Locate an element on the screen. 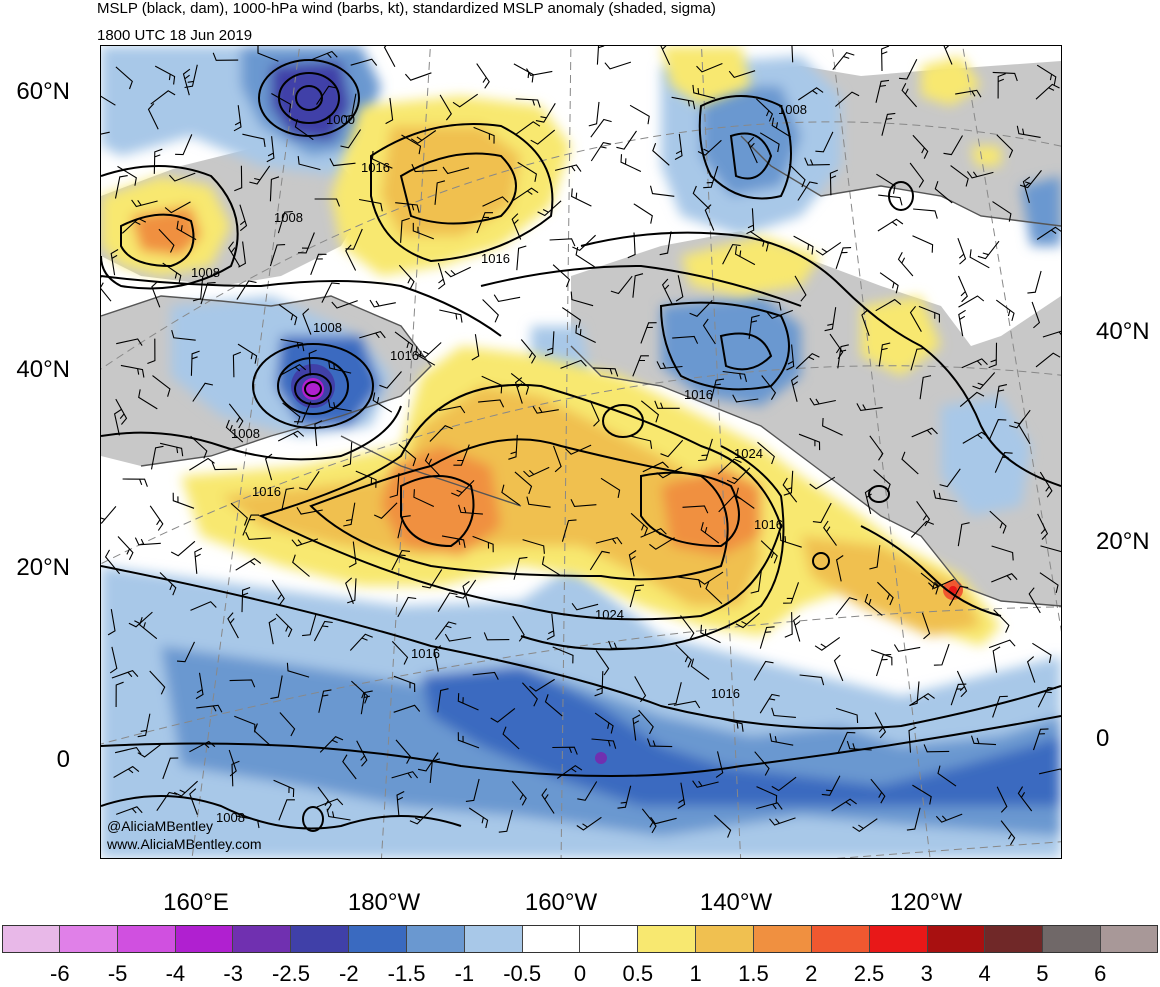  lat-label-right: 40°N is located at coordinates (1123, 331).